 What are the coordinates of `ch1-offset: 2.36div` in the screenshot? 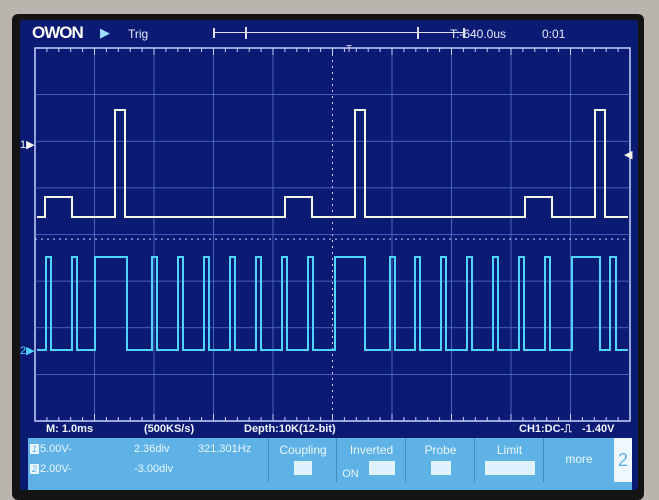 It's located at (152, 449).